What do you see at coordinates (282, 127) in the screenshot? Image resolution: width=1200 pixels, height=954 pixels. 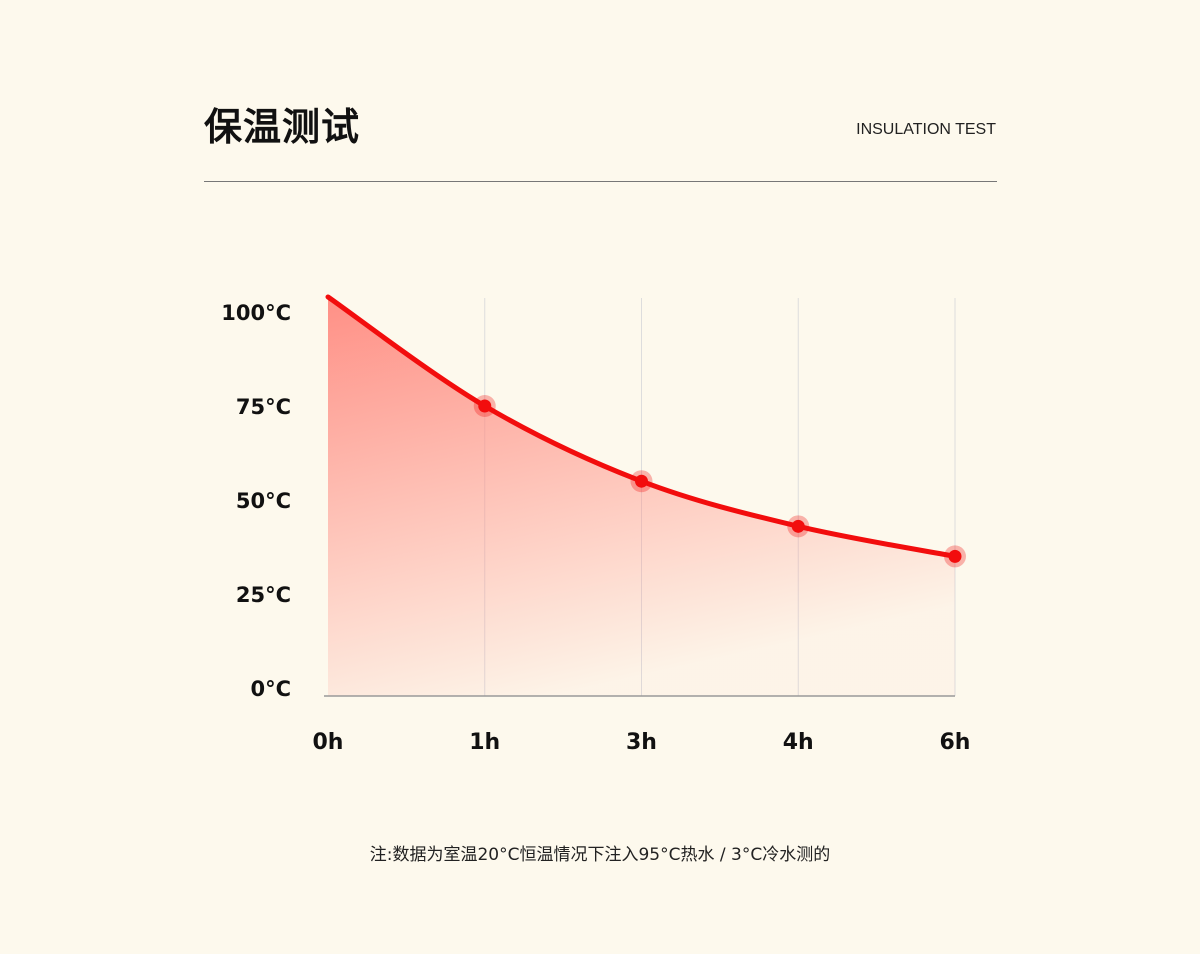 I see `page-title: 保温测试` at bounding box center [282, 127].